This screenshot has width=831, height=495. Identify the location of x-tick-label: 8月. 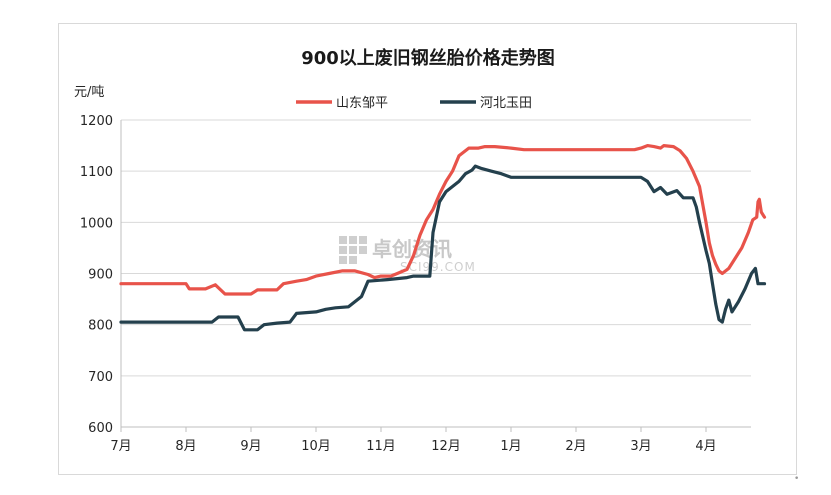
(185, 446).